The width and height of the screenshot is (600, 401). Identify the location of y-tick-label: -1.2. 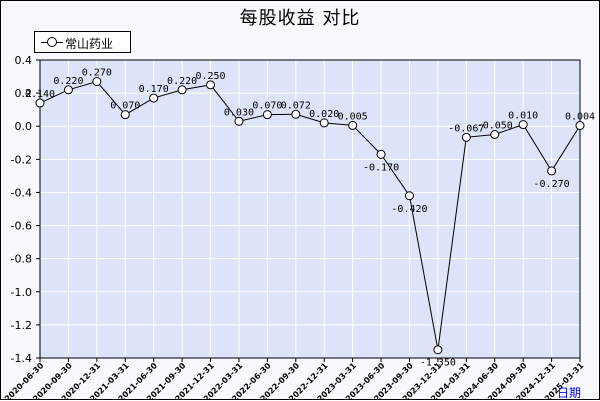
(21, 325).